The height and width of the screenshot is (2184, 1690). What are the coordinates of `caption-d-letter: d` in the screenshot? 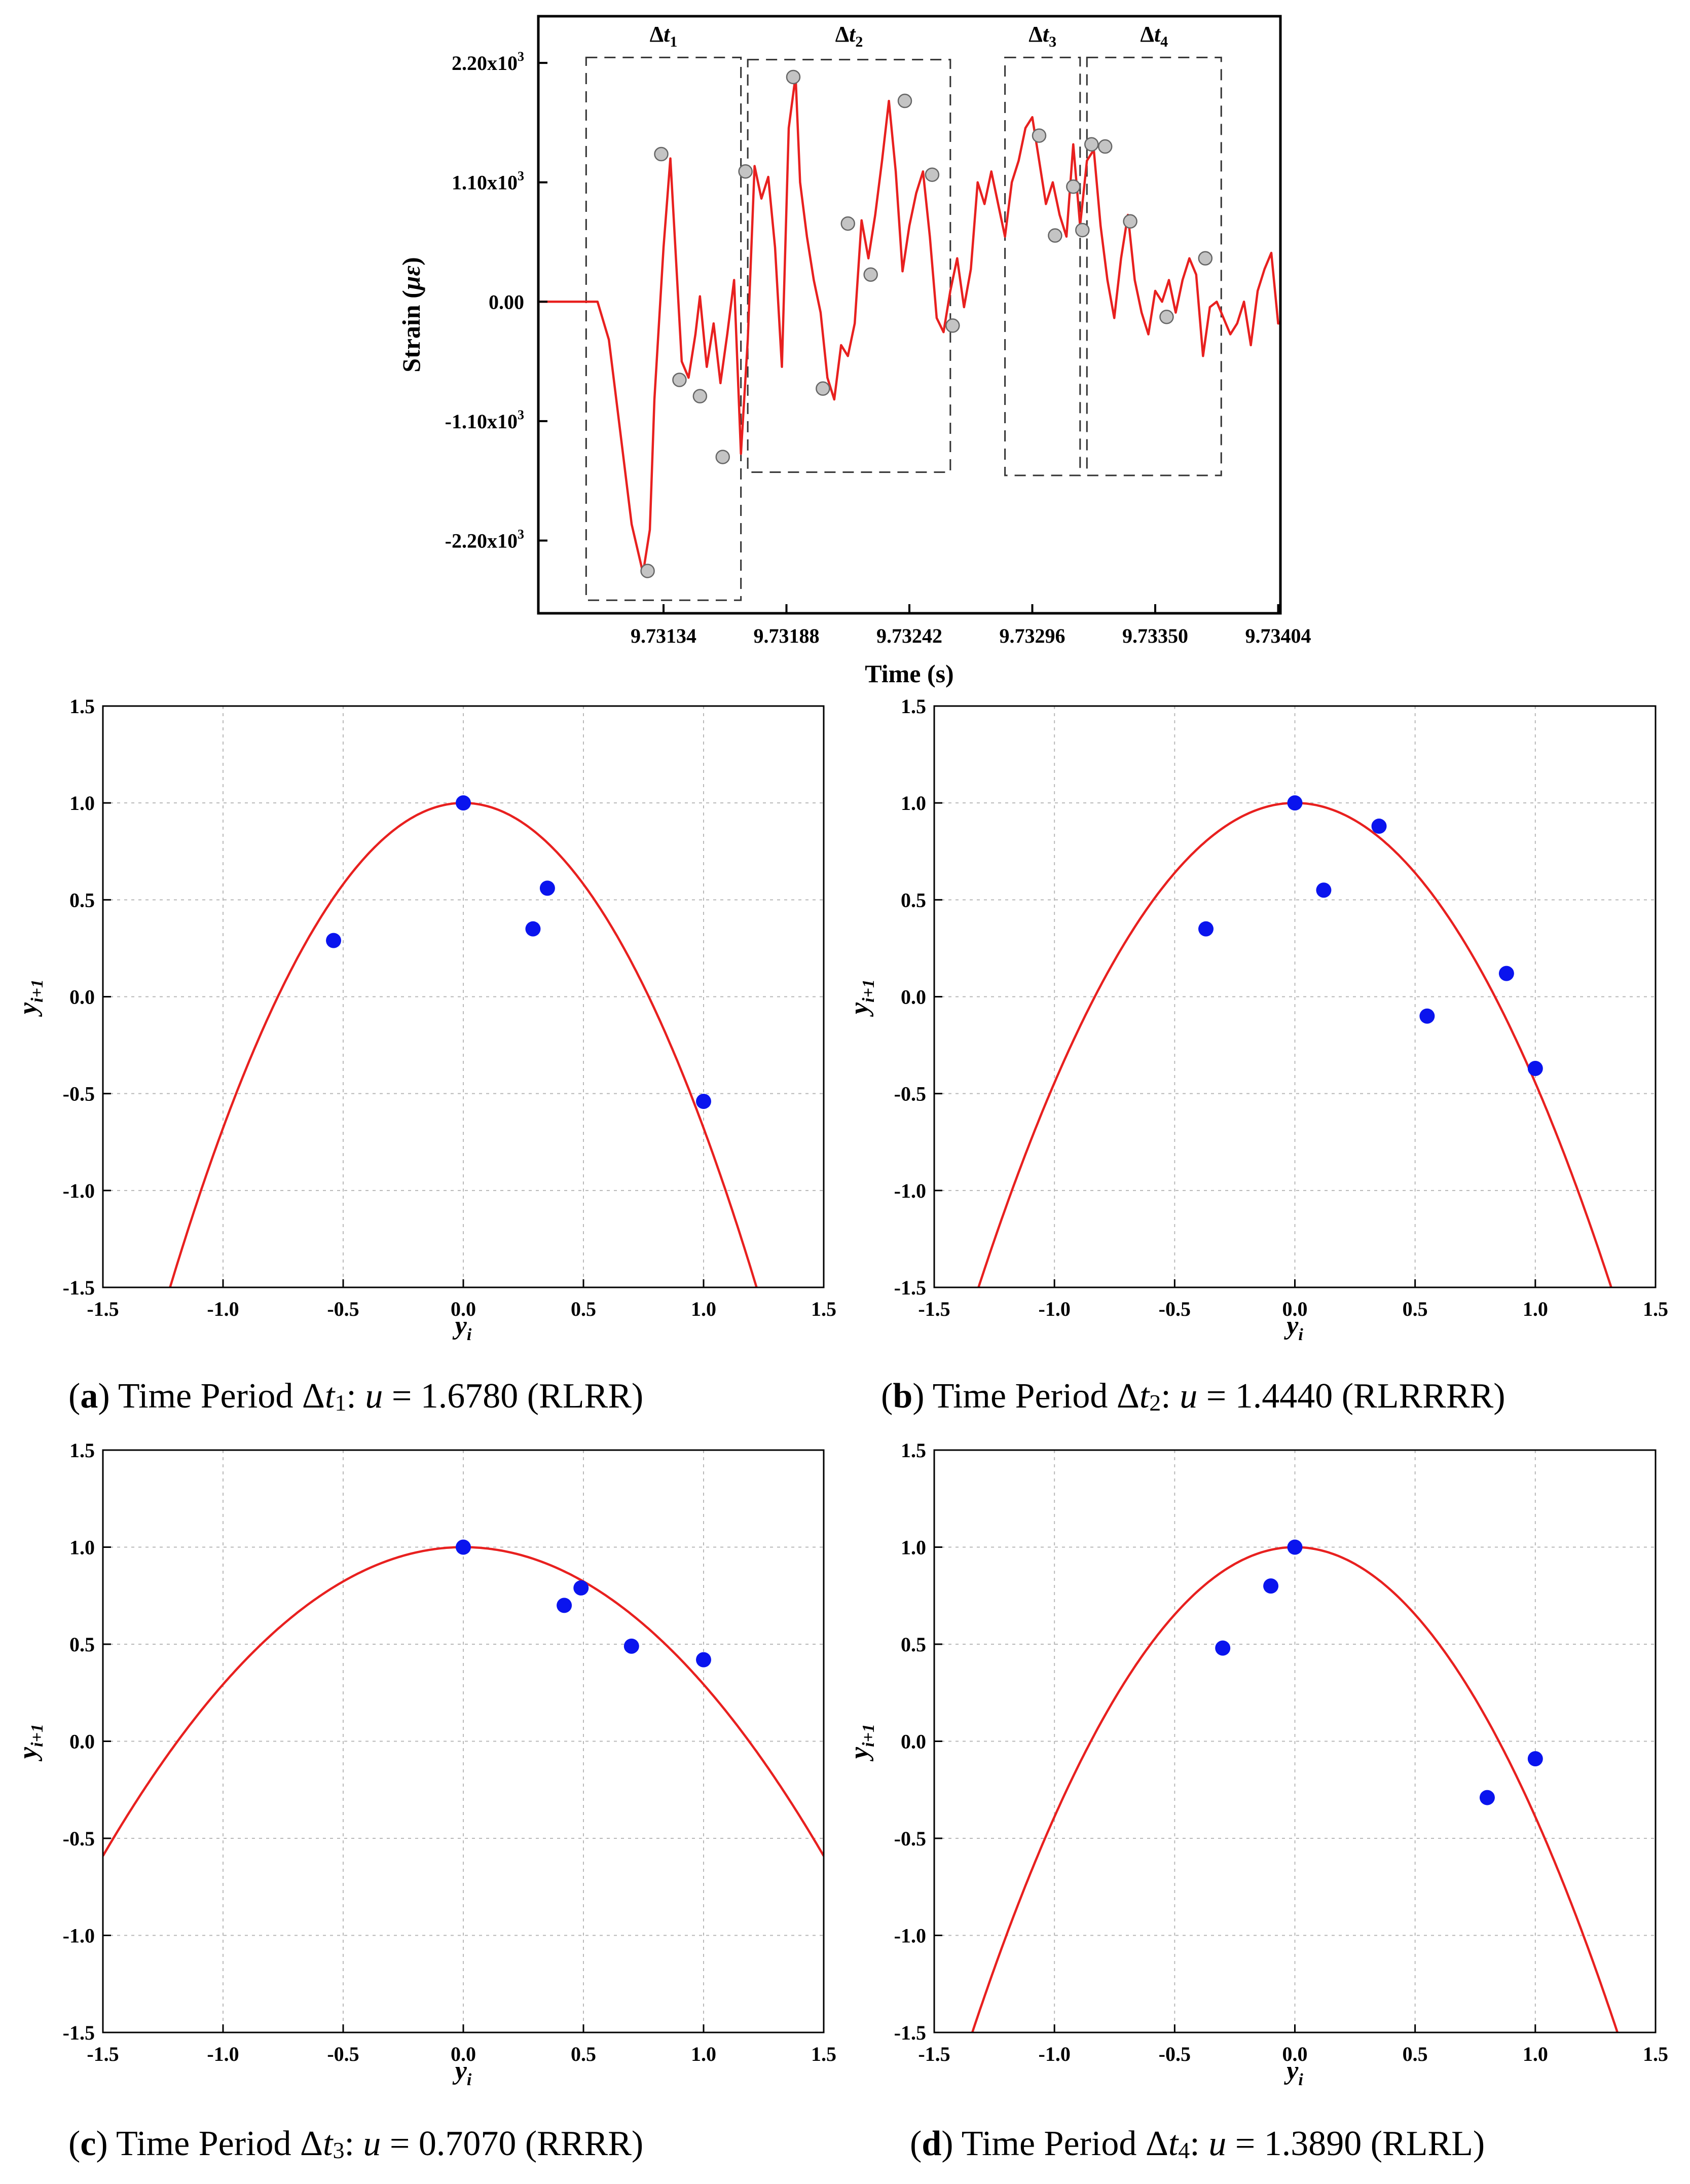 It's located at (932, 2144).